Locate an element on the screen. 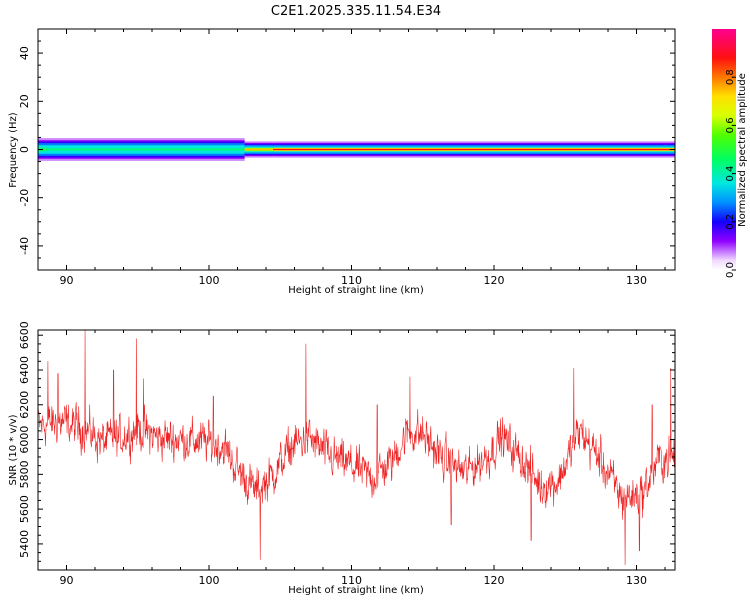  snr-x-label: Height of straight line (km) is located at coordinates (356, 590).